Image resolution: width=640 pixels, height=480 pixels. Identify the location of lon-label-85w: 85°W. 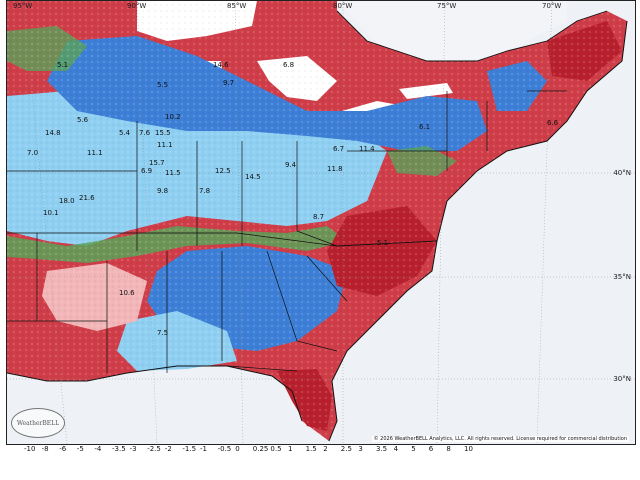
(237, 6).